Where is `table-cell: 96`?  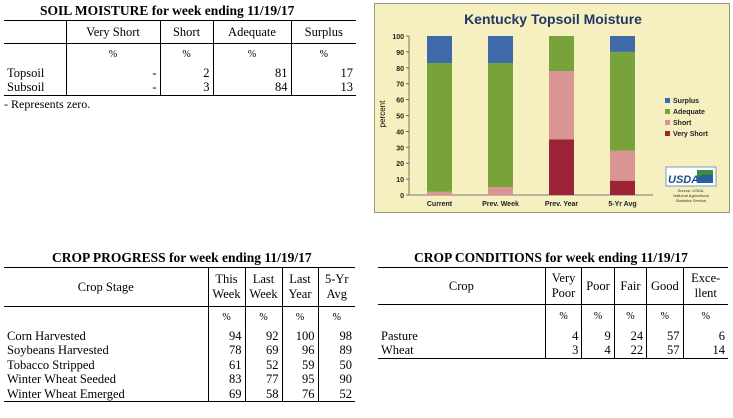
table-cell: 96 is located at coordinates (299, 350).